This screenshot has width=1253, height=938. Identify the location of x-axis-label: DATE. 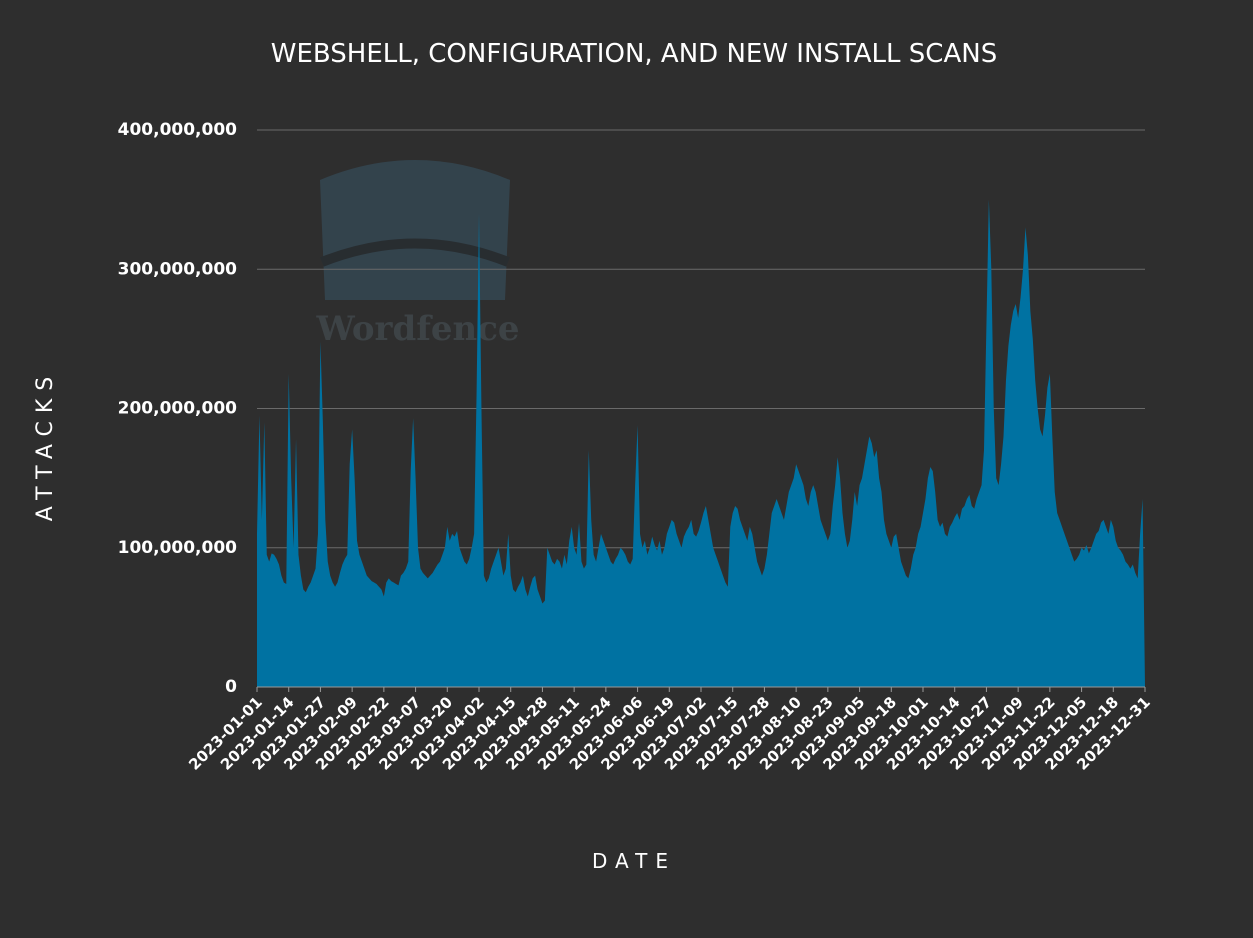
(634, 861).